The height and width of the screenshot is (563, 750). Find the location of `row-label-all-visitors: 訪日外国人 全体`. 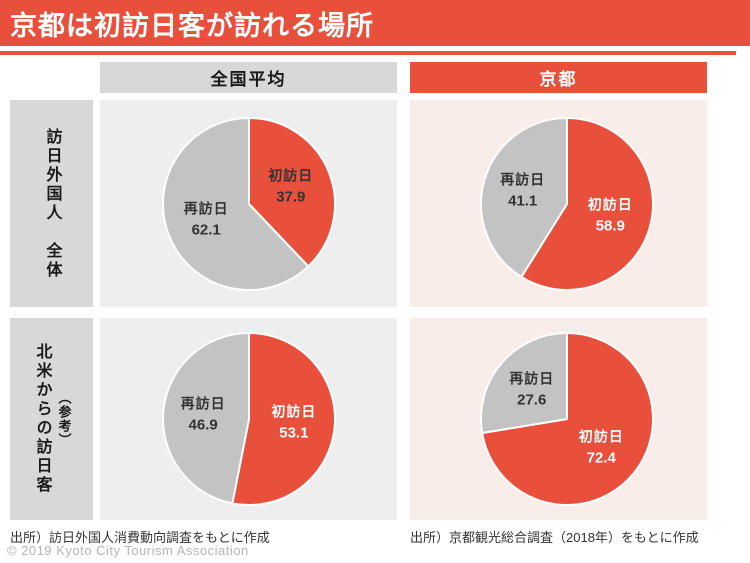

row-label-all-visitors: 訪日外国人 全体 is located at coordinates (51, 203).